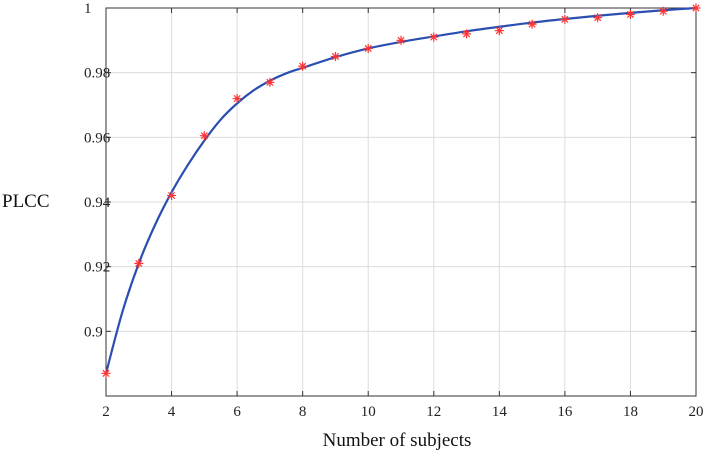 The height and width of the screenshot is (454, 706). I want to click on y-tick-labels: 0.9 0.92 0.94 0.96 0.98 1, so click(97, 170).